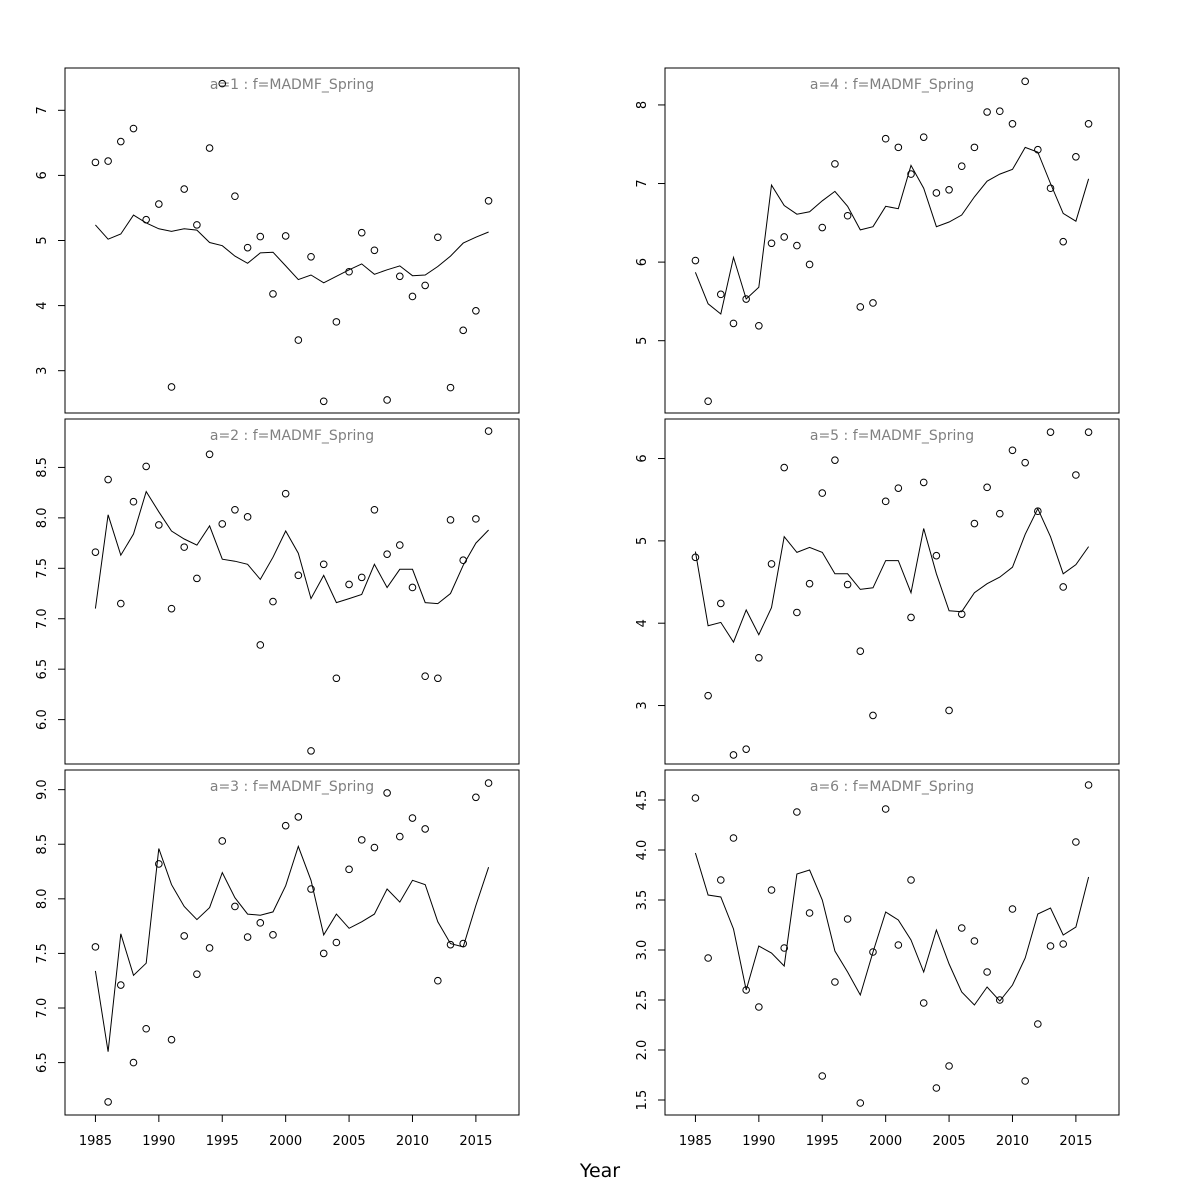 The image size is (1200, 1200). I want to click on y-tick-label: 3, so click(642, 705).